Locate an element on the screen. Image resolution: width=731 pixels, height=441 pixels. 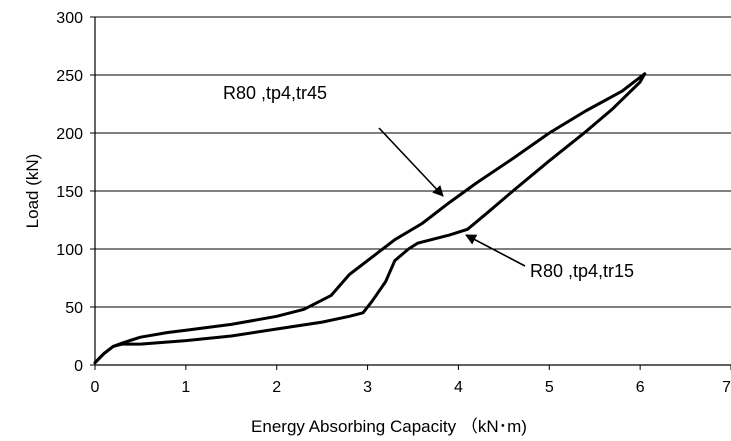
x-tick-label: 3 is located at coordinates (367, 387).